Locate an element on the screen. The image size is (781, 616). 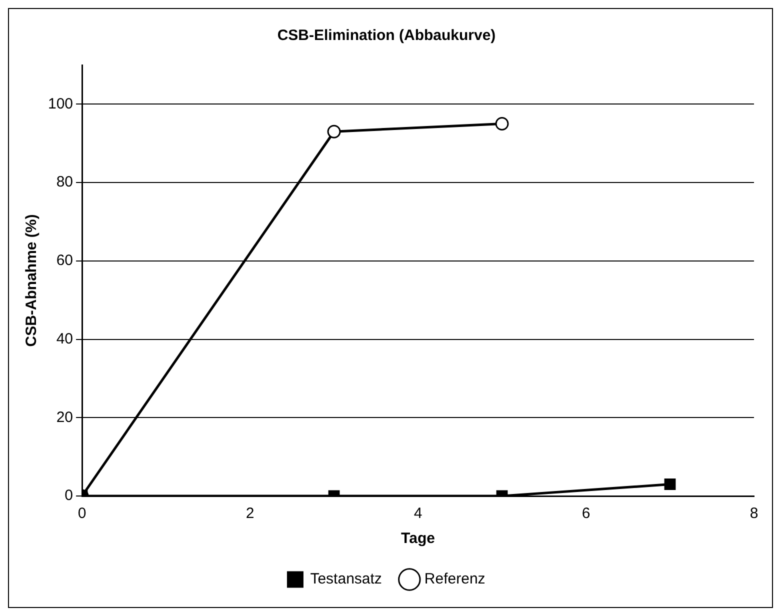
y-tick-label: 100 is located at coordinates (61, 103).